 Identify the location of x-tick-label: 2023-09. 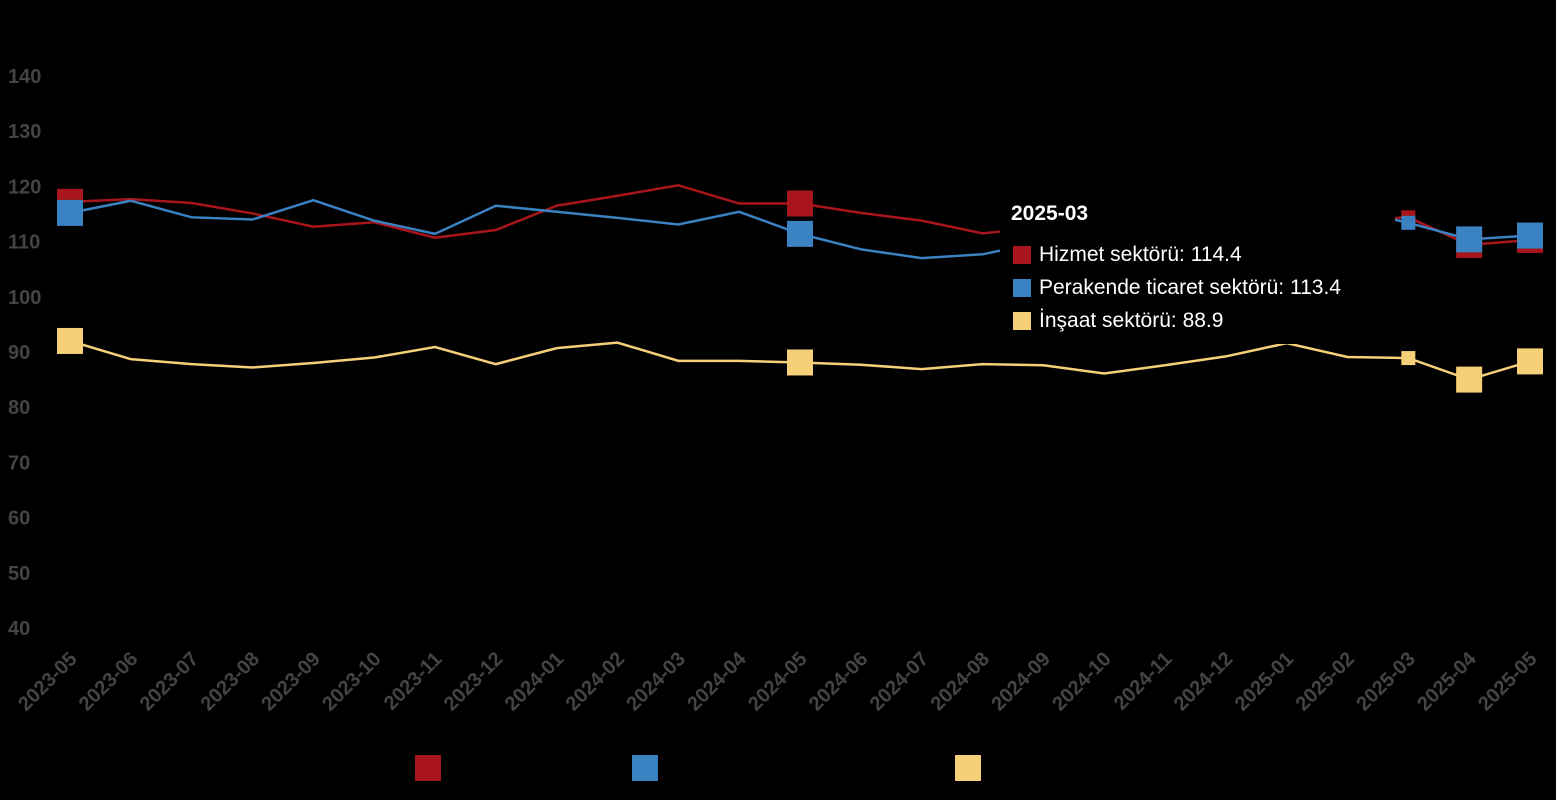
(290, 681).